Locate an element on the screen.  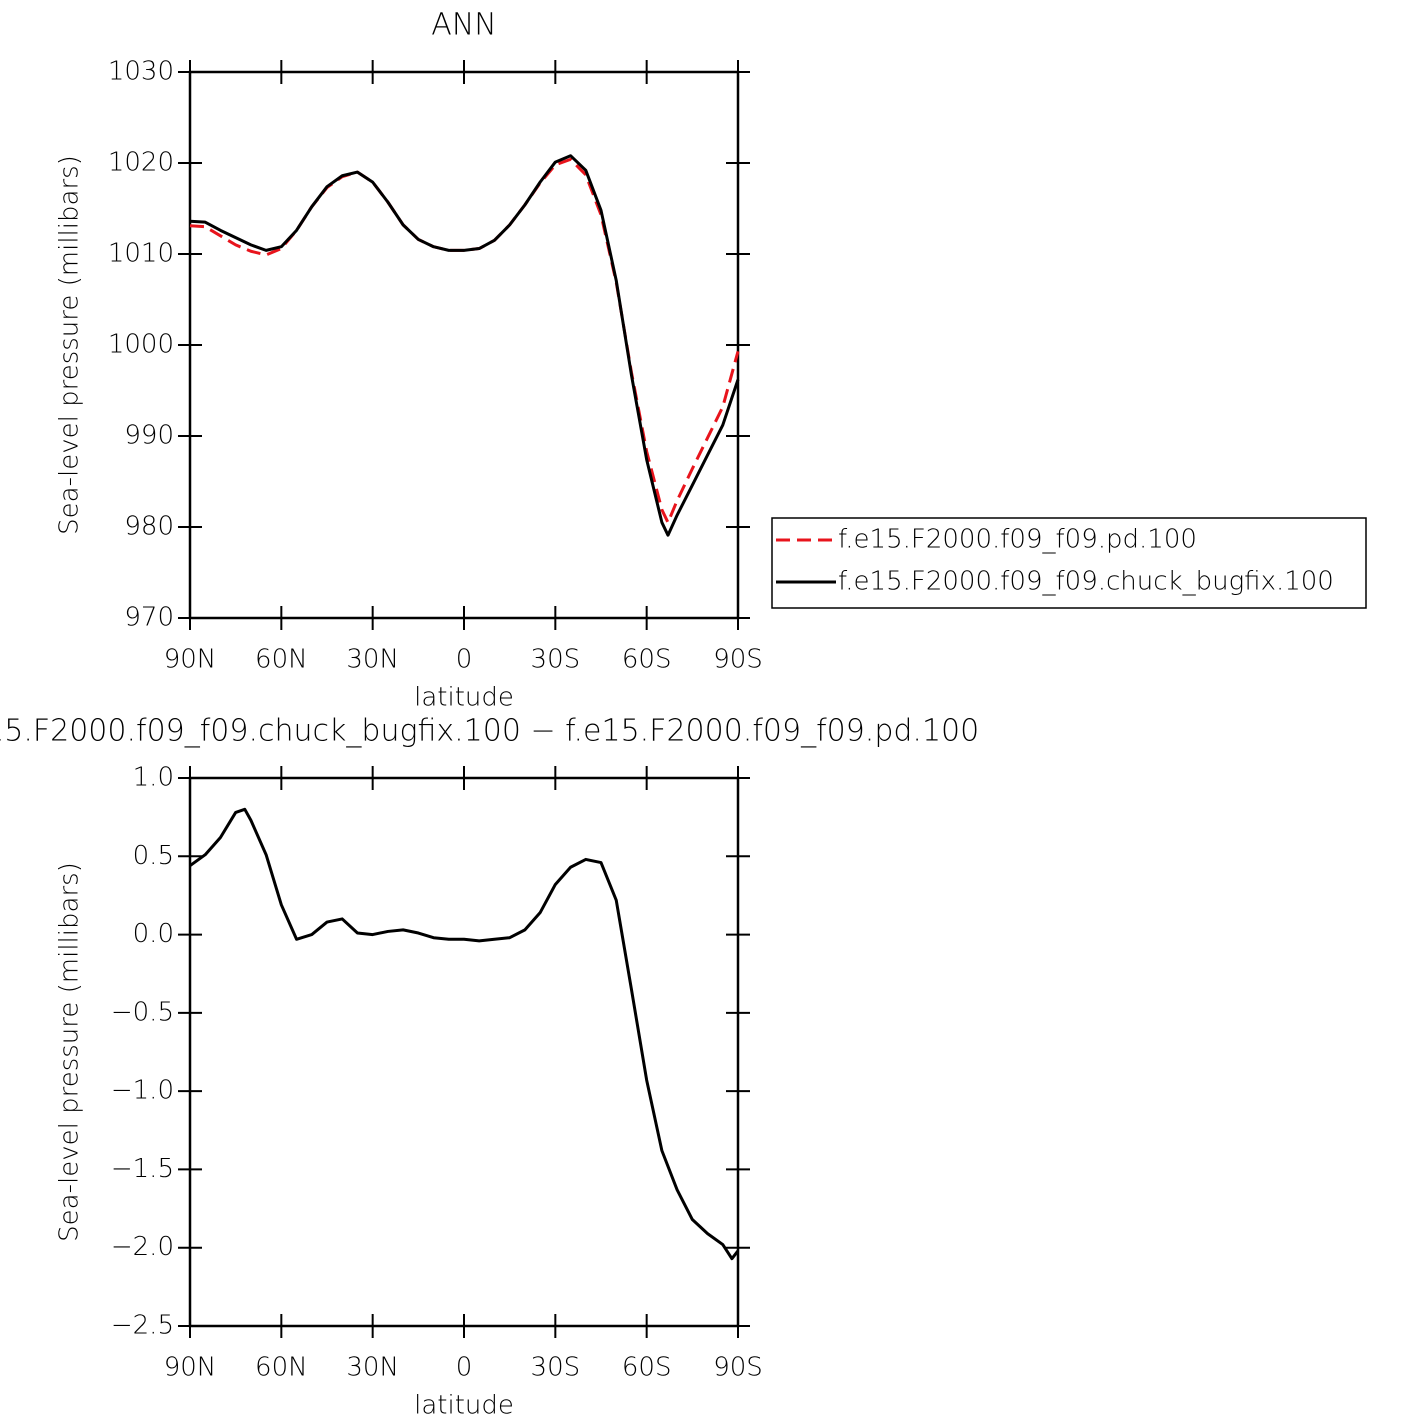
y-tick-label: −0.5 is located at coordinates (142, 1012).